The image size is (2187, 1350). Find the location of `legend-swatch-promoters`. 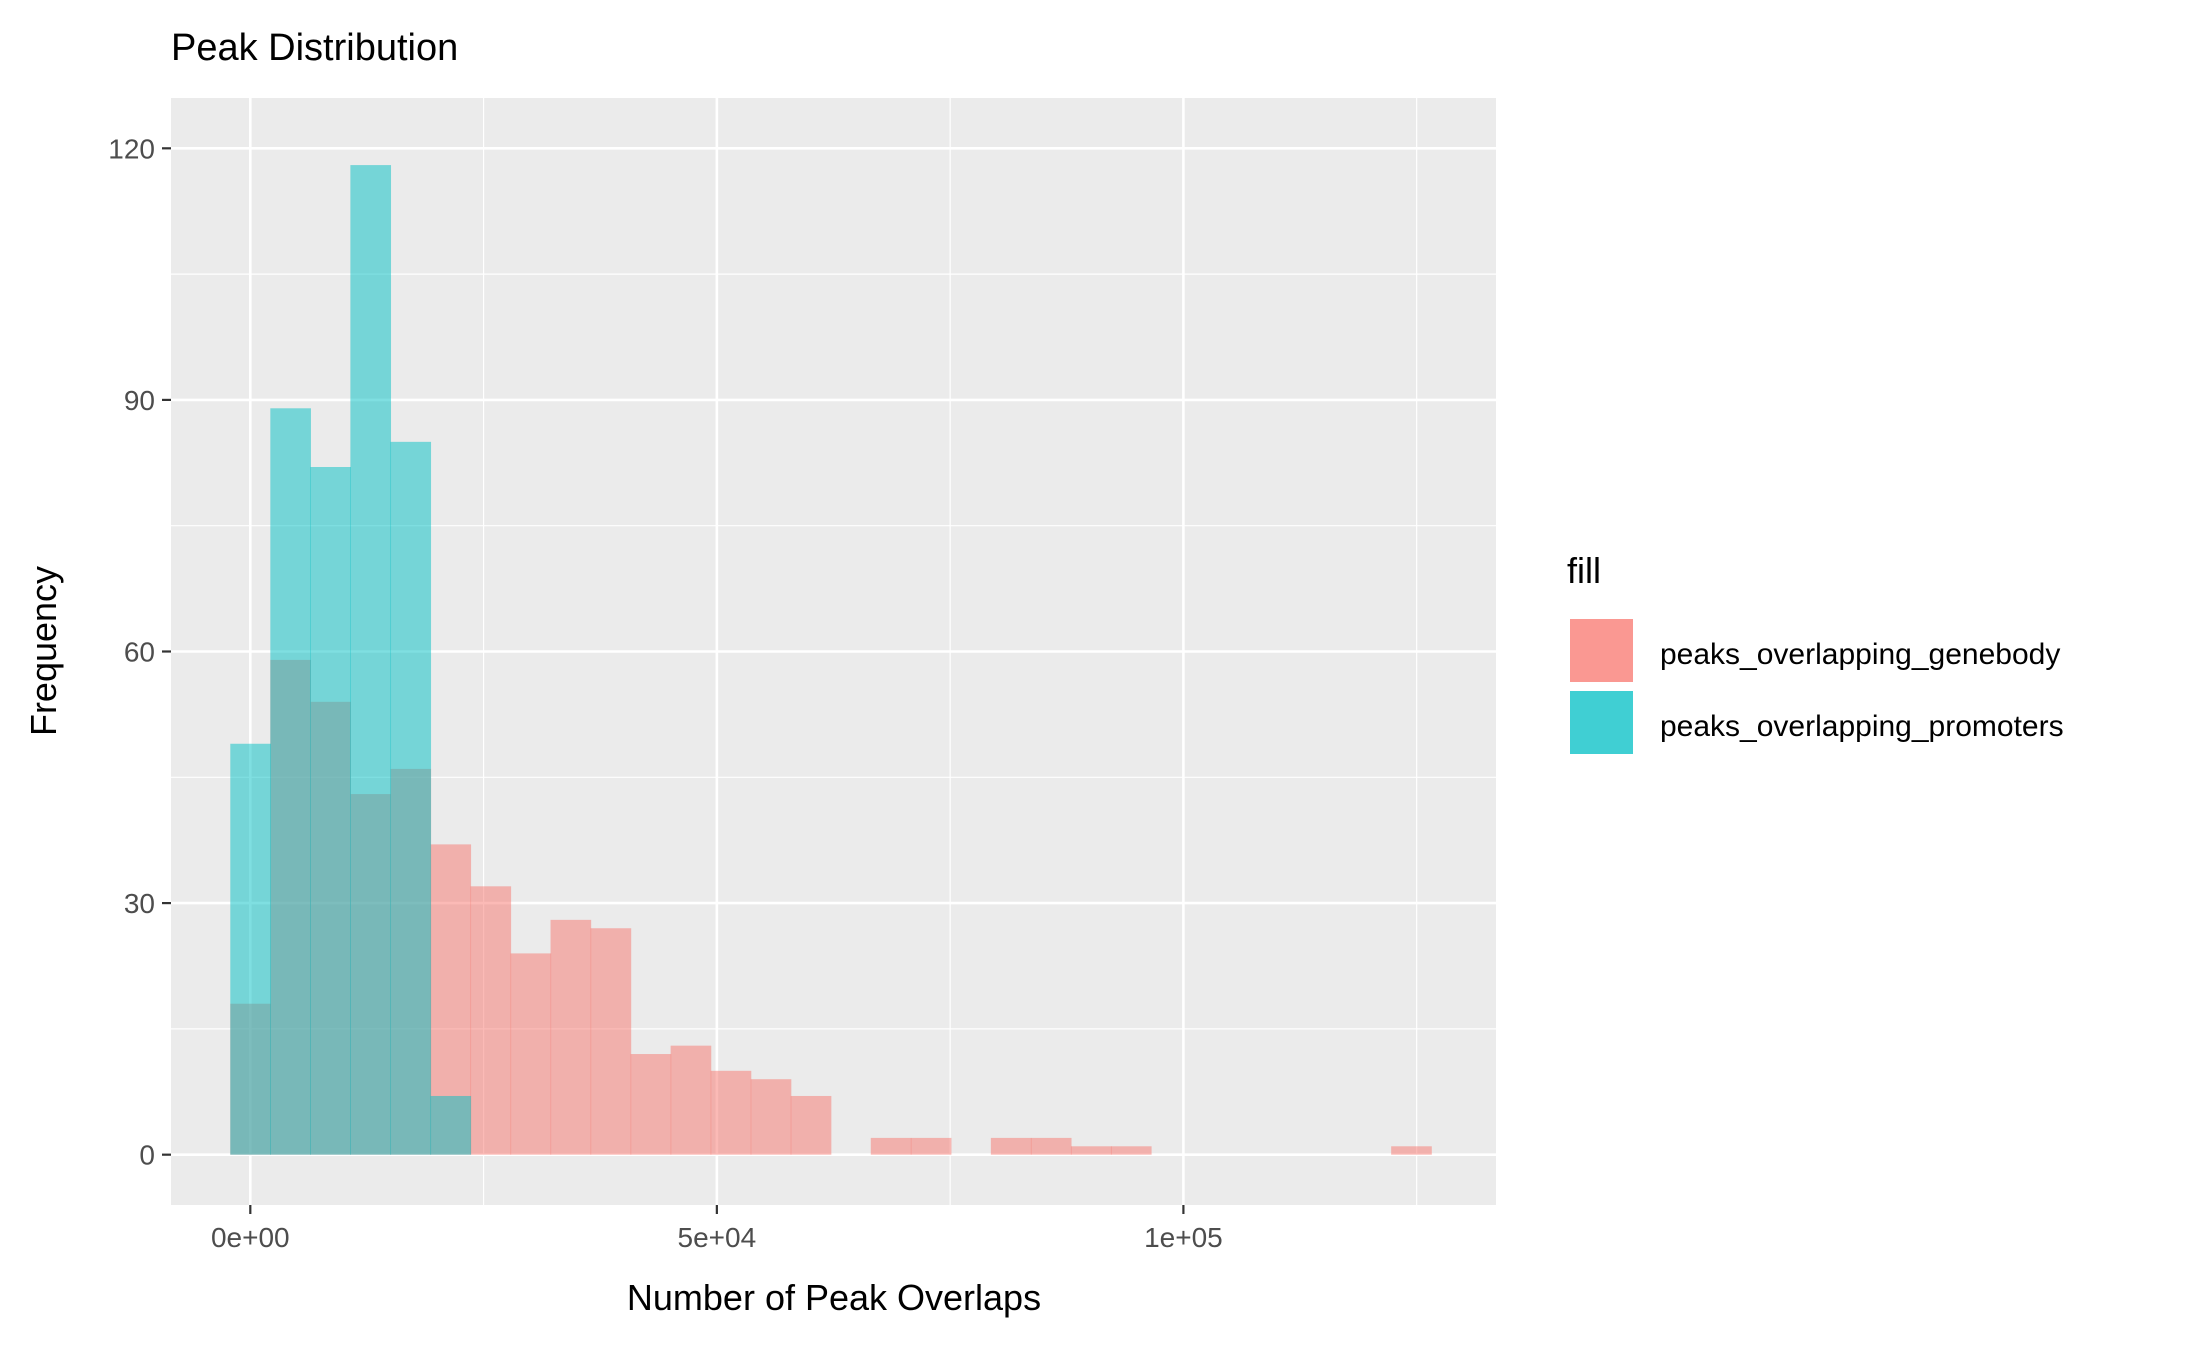

legend-swatch-promoters is located at coordinates (1601, 722).